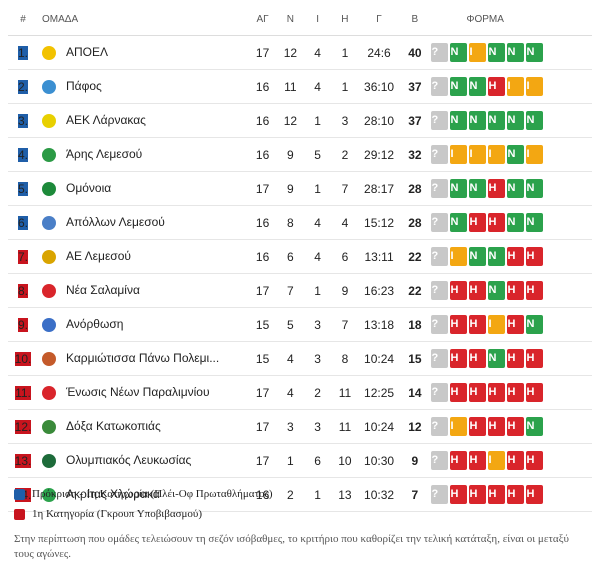  What do you see at coordinates (23, 256) in the screenshot?
I see `rank-cell: 7.` at bounding box center [23, 256].